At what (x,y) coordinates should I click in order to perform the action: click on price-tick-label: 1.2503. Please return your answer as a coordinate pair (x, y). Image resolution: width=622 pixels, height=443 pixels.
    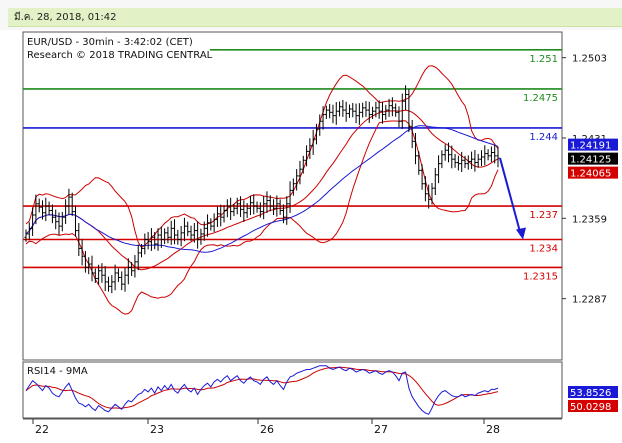
    Looking at the image, I should click on (589, 59).